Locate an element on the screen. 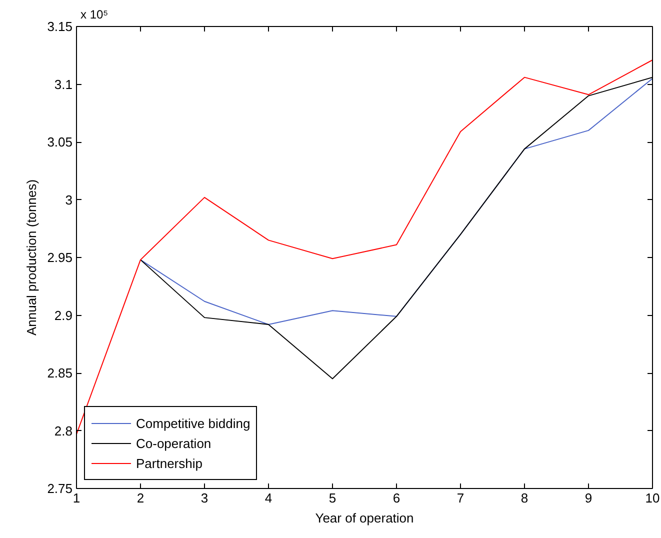 This screenshot has height=538, width=661. y-tick-label: 3.05 is located at coordinates (60, 142).